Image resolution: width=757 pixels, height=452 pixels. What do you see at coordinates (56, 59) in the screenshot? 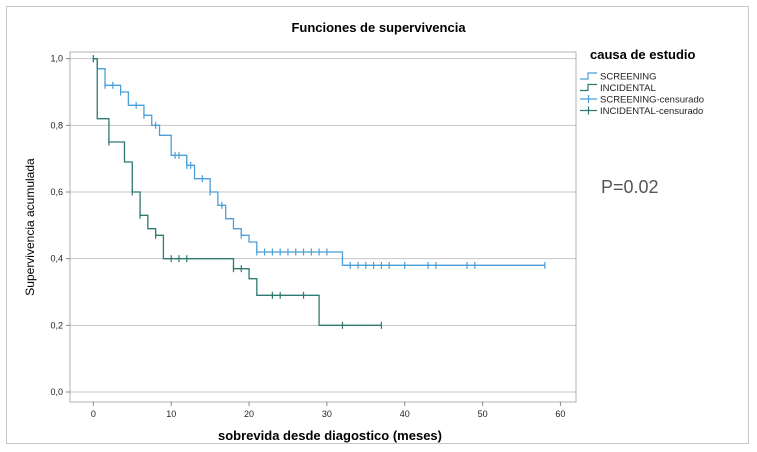
I see `y-tick-label: 1,0` at bounding box center [56, 59].